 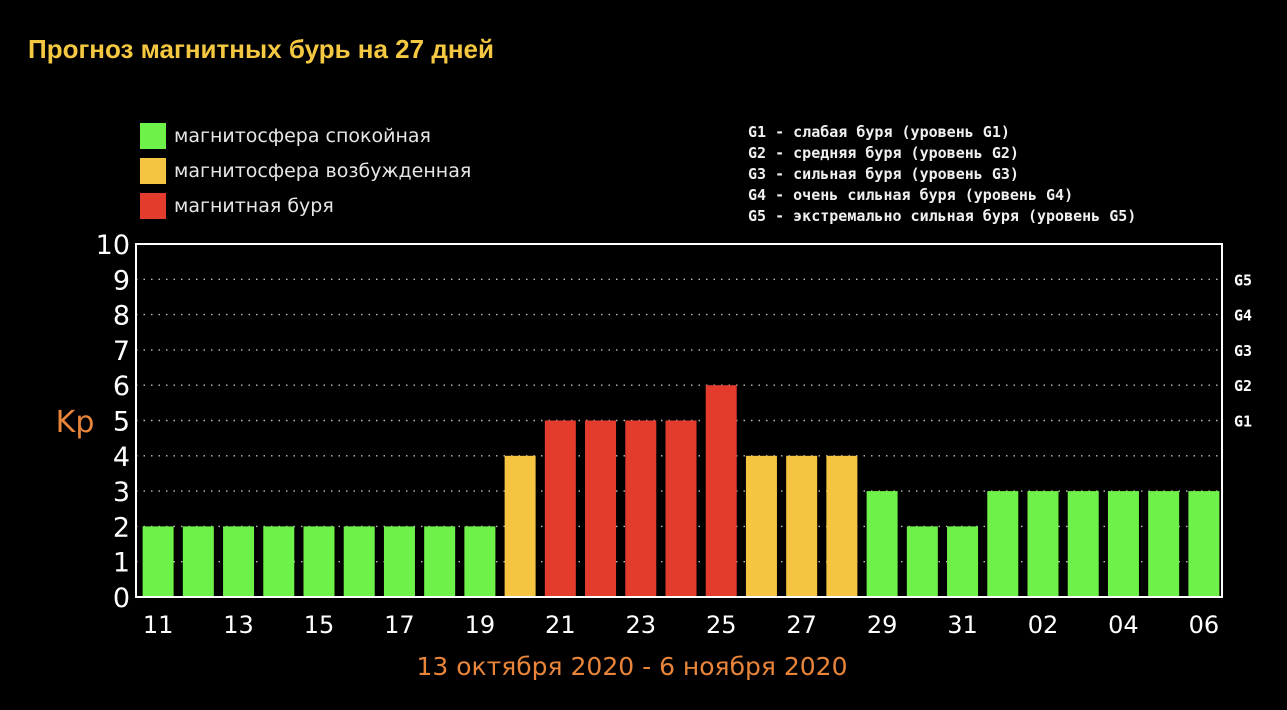 I want to click on x-tick-label-23: 23, so click(x=641, y=625).